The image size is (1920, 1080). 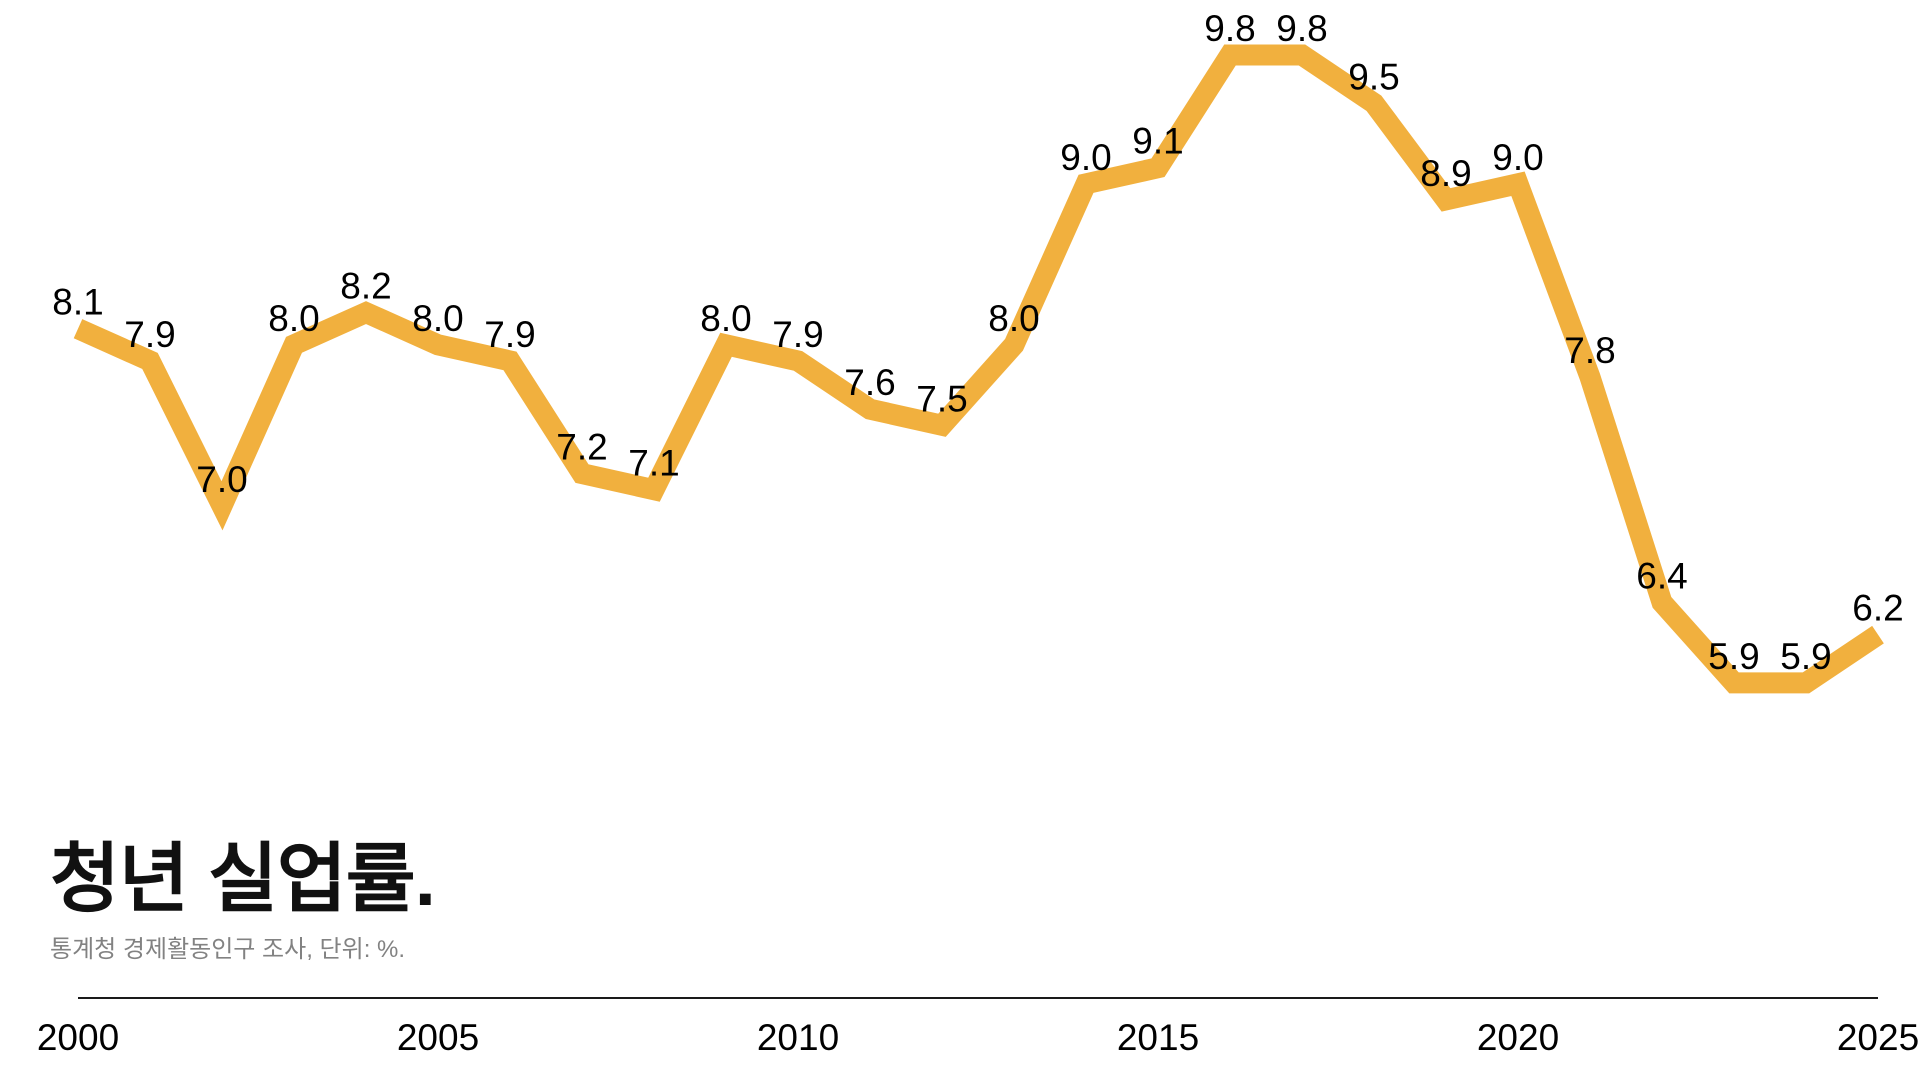 I want to click on value-label: 8.1, so click(x=77, y=302).